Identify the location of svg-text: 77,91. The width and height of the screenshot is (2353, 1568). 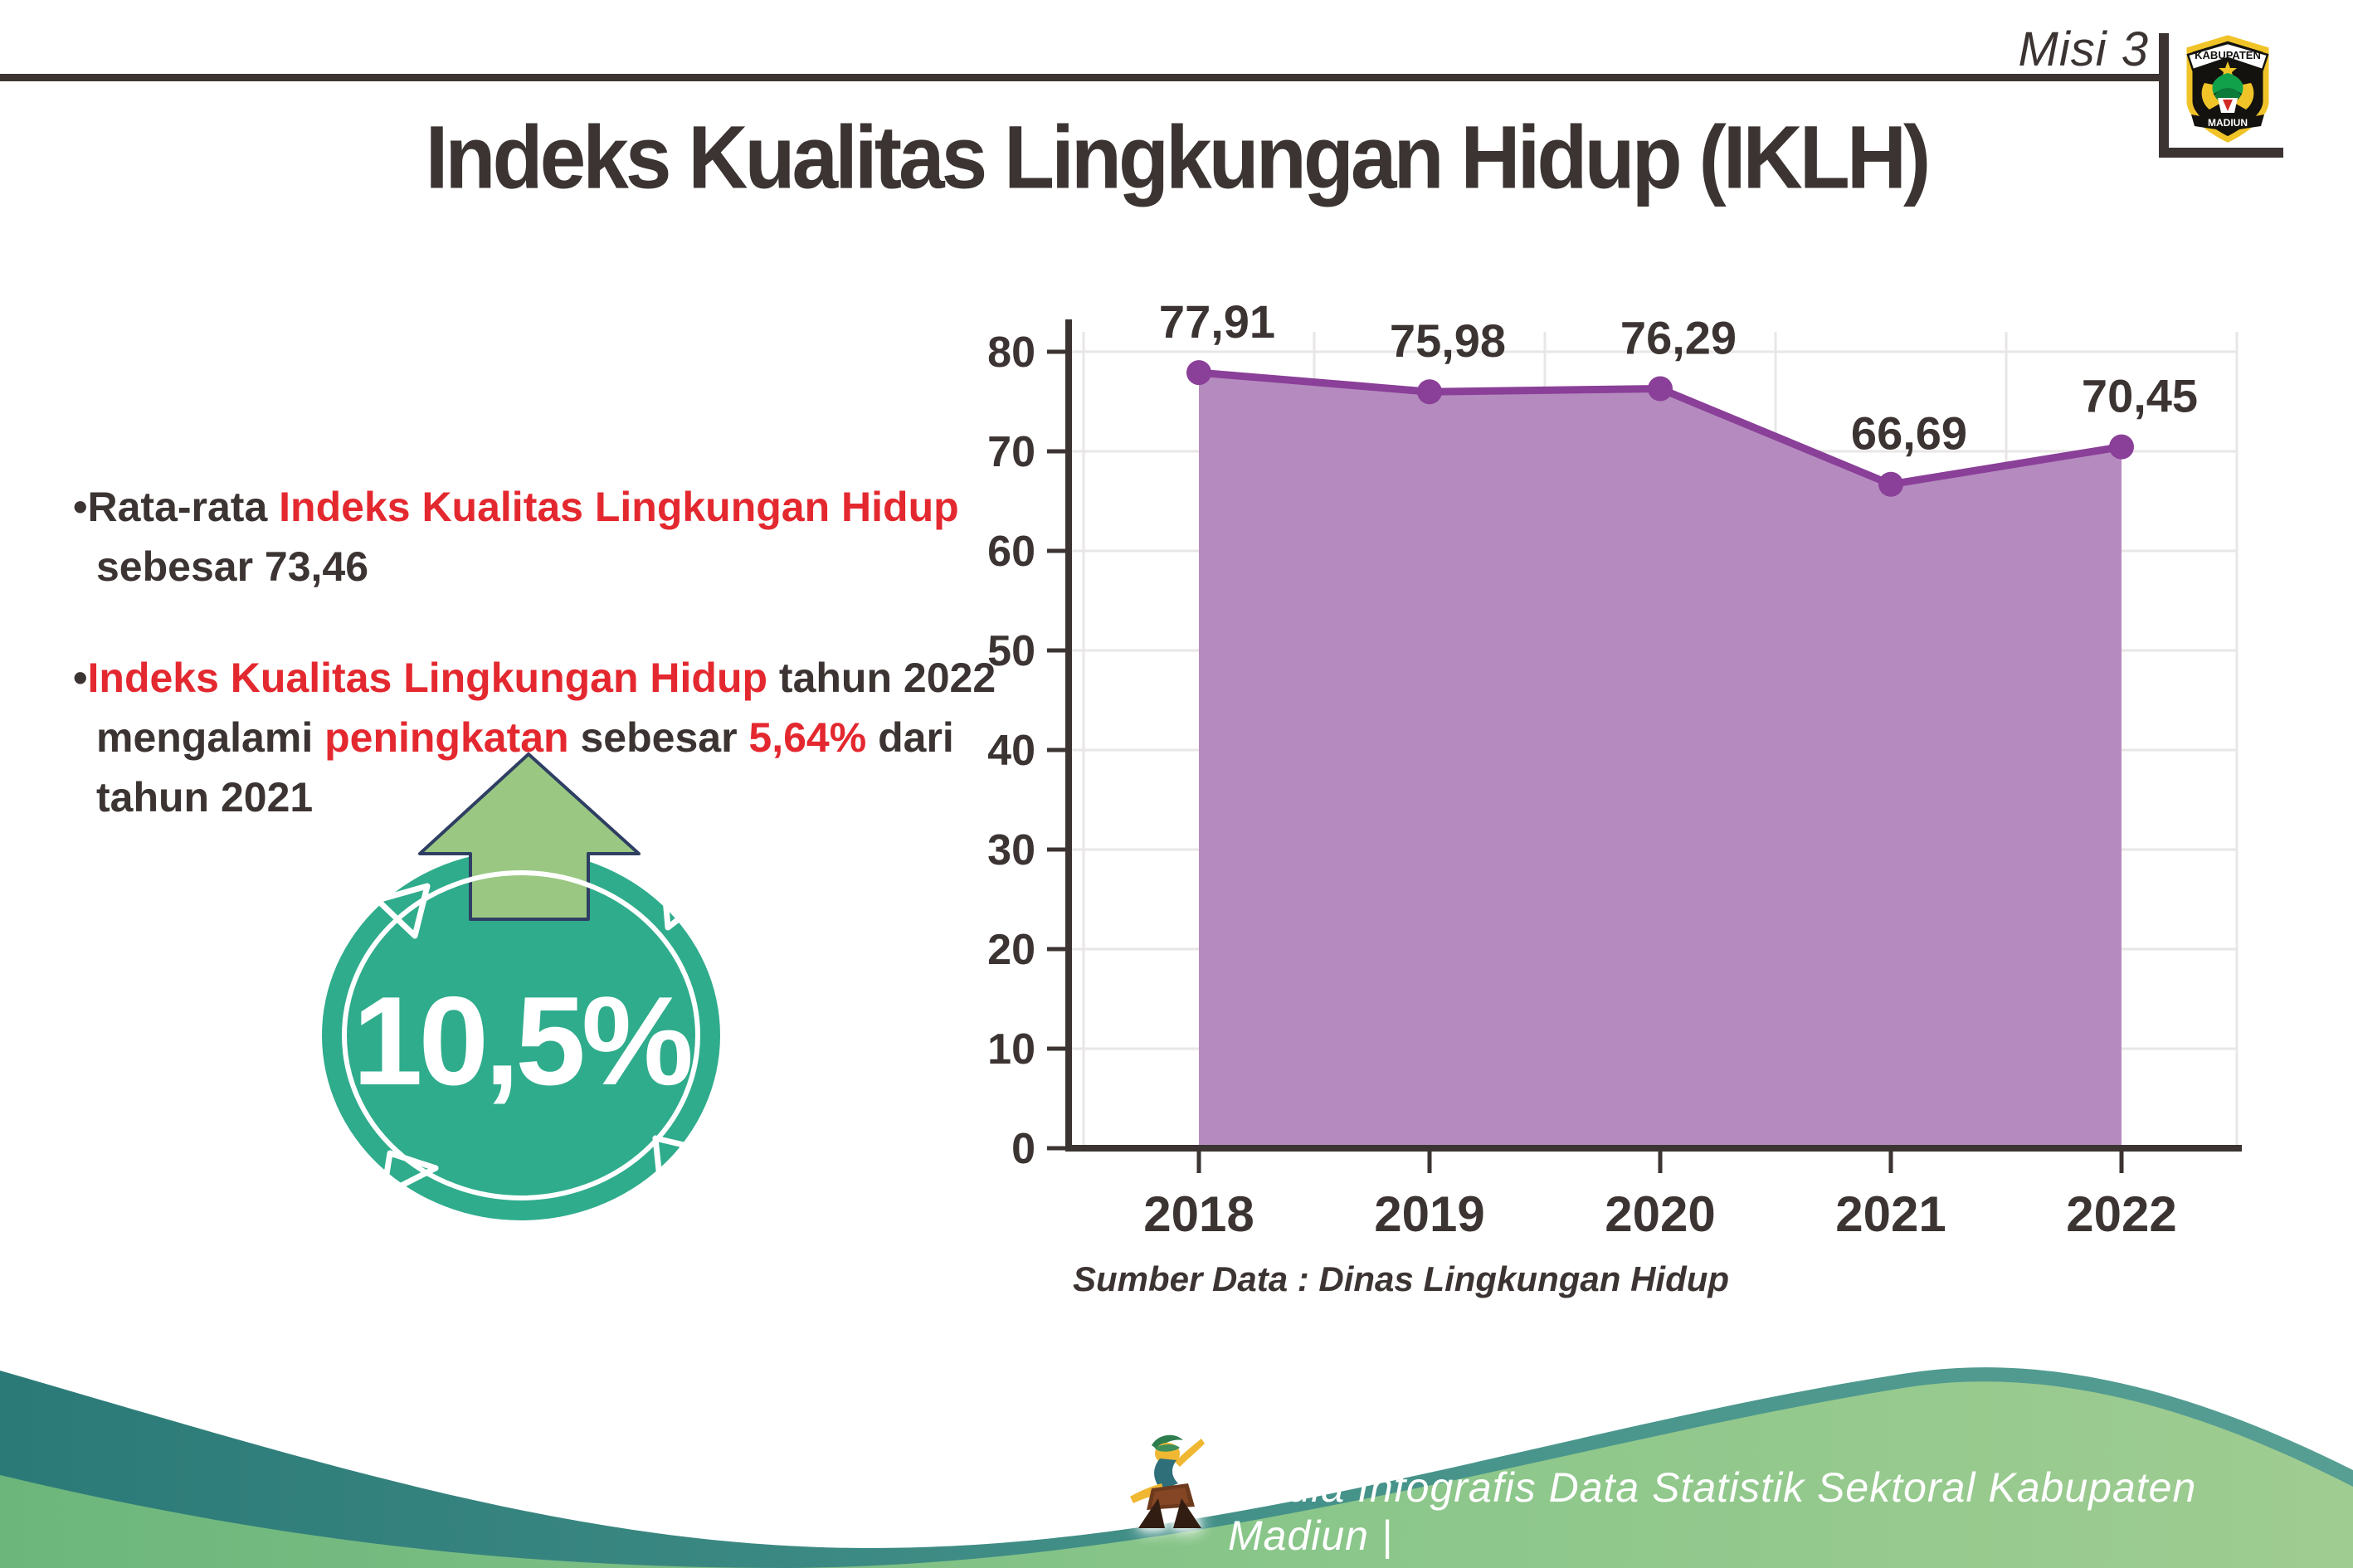
(1217, 321).